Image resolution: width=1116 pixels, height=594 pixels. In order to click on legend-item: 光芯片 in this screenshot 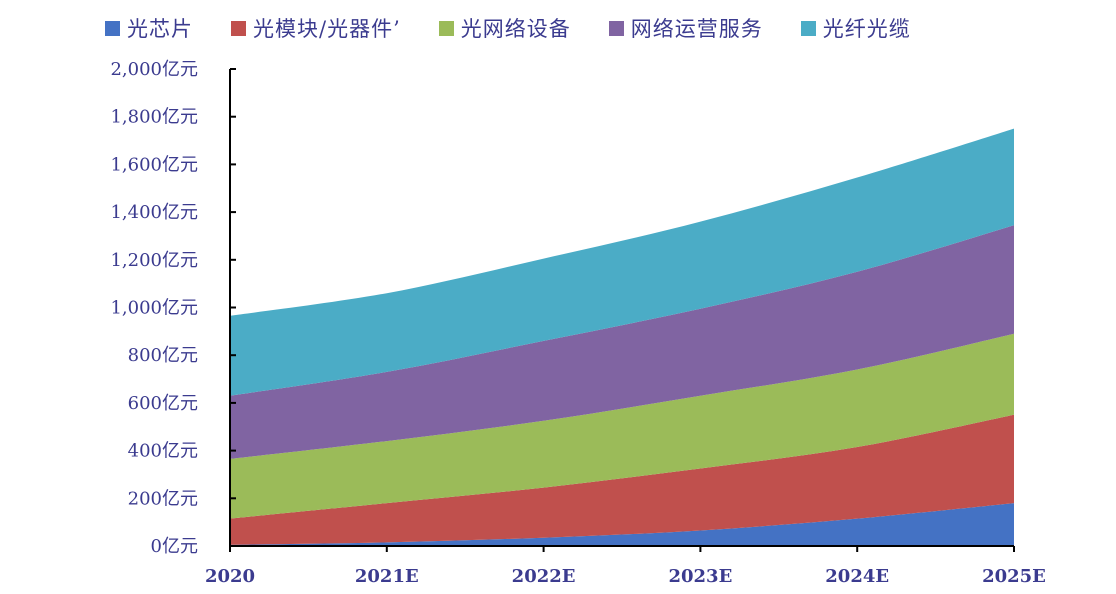, I will do `click(149, 28)`.